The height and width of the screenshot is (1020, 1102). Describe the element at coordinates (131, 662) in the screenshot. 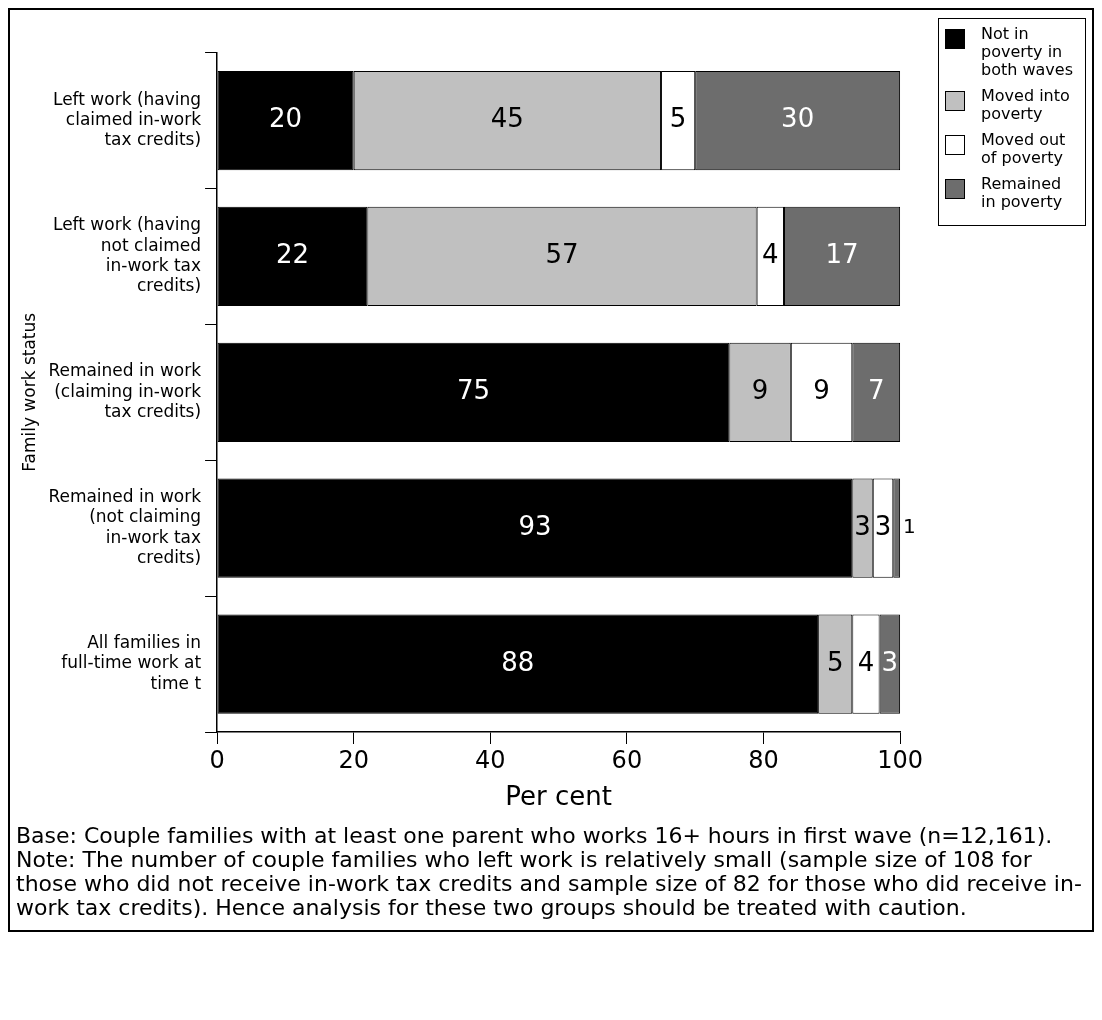

I see `y-tick-label: All families in full-time work at time t` at that location.